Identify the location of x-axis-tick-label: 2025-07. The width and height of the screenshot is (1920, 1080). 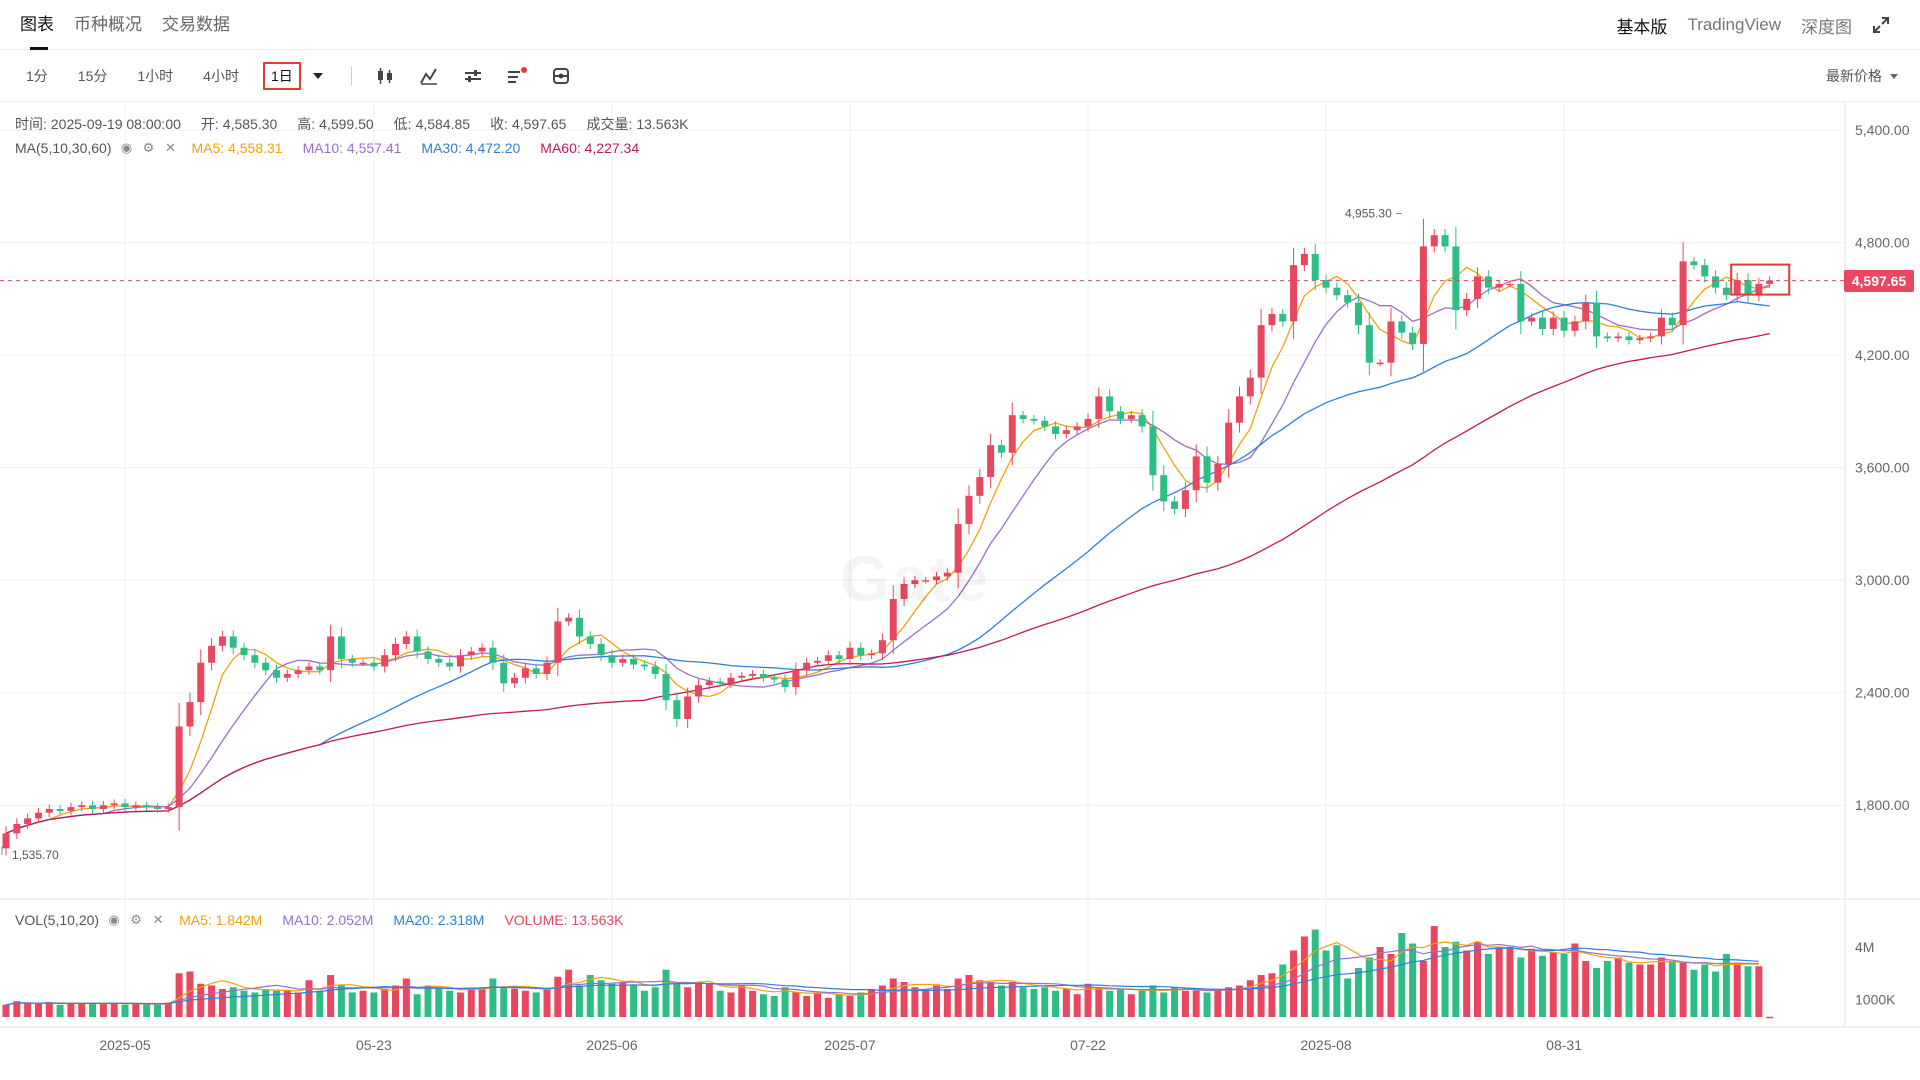
(850, 1045).